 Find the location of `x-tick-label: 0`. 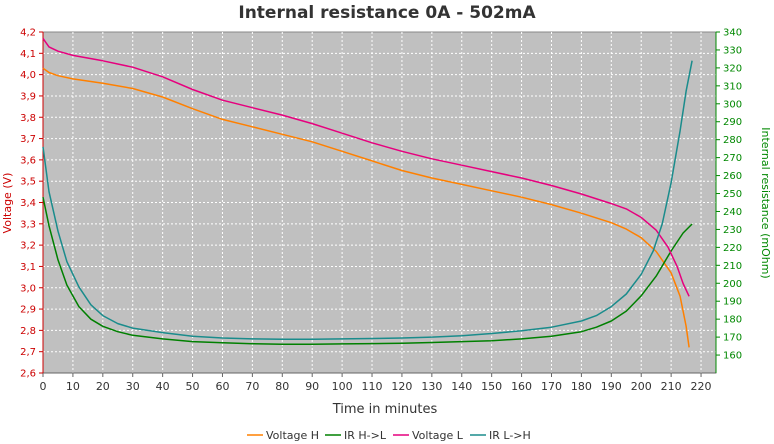

x-tick-label: 0 is located at coordinates (43, 386).